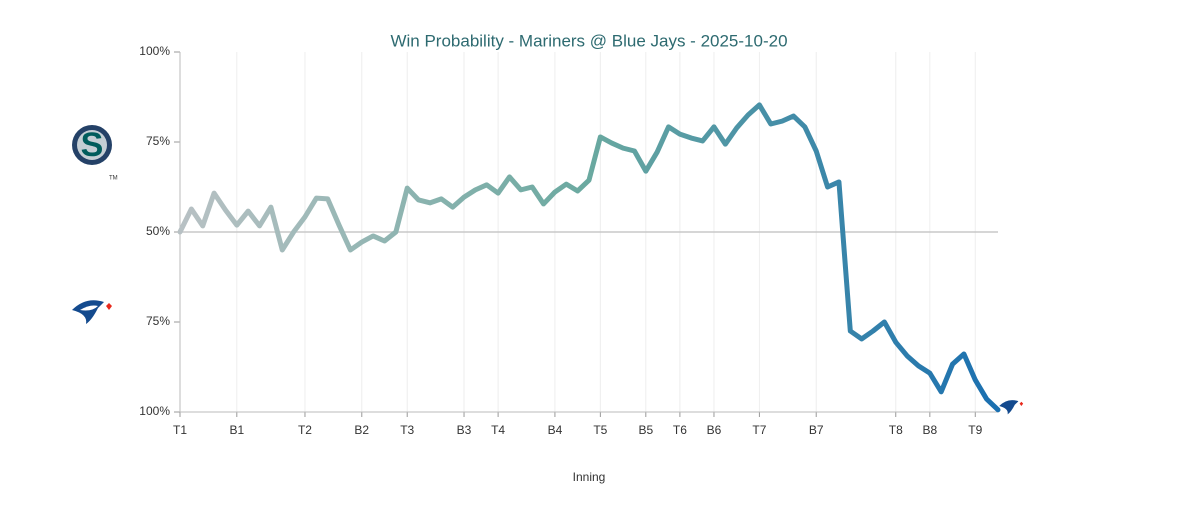  What do you see at coordinates (589, 477) in the screenshot?
I see `x-axis-label: Inning` at bounding box center [589, 477].